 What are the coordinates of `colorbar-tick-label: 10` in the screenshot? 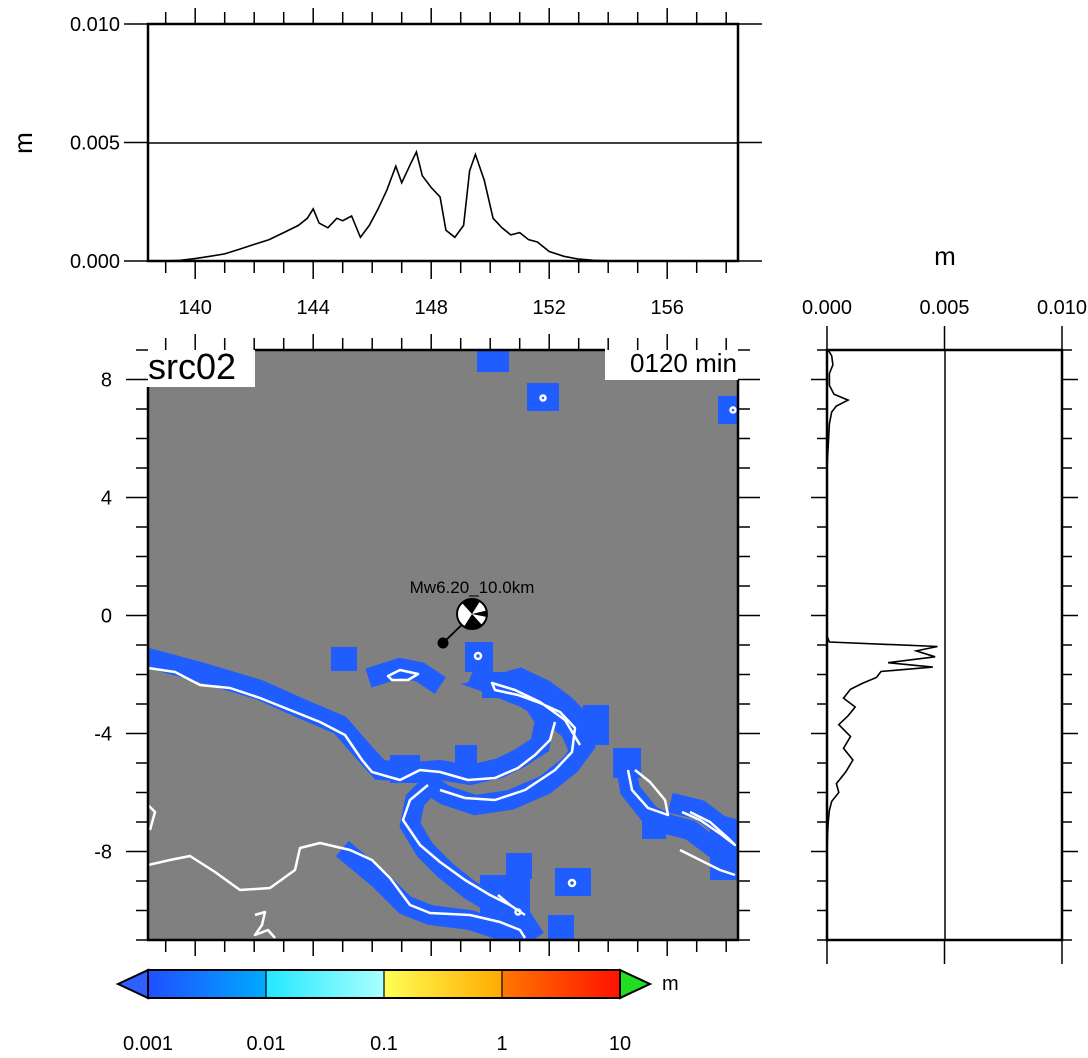 It's located at (620, 1044).